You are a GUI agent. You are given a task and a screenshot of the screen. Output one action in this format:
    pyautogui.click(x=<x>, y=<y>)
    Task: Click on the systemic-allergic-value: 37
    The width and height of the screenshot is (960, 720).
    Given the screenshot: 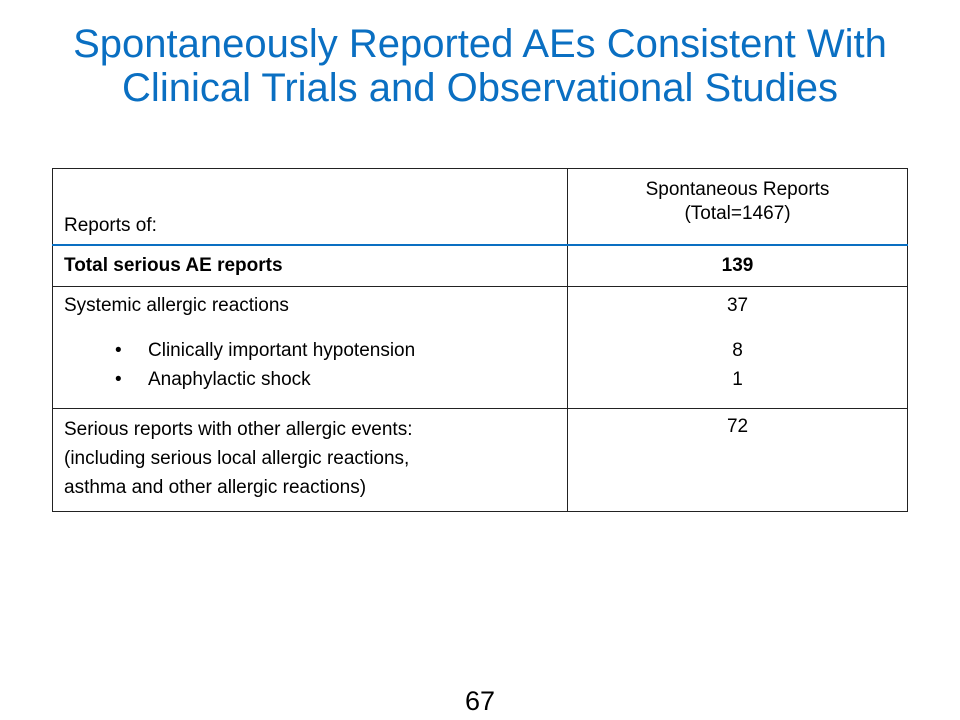 What is the action you would take?
    pyautogui.click(x=737, y=305)
    